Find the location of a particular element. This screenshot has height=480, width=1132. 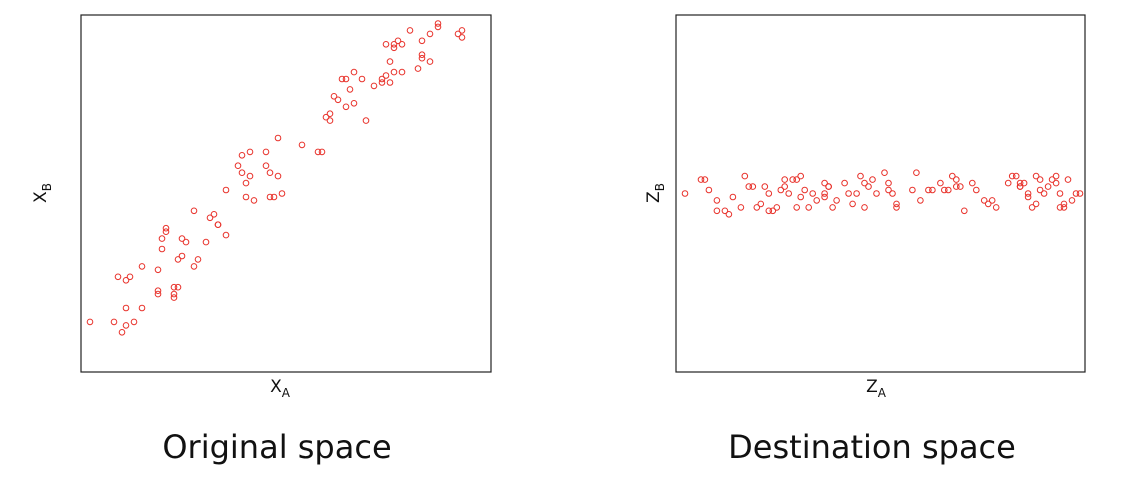

points-group-right is located at coordinates (882, 193).